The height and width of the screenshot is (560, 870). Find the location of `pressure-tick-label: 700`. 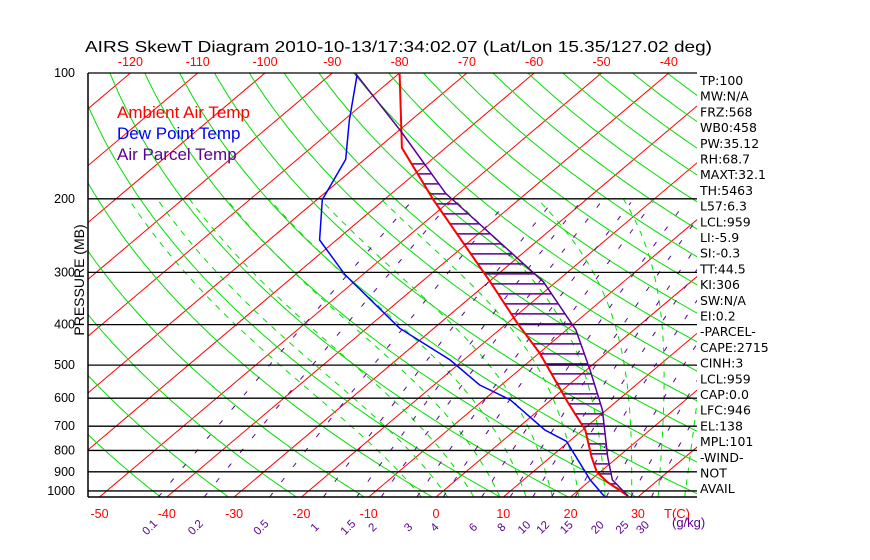

pressure-tick-label: 700 is located at coordinates (64, 426).